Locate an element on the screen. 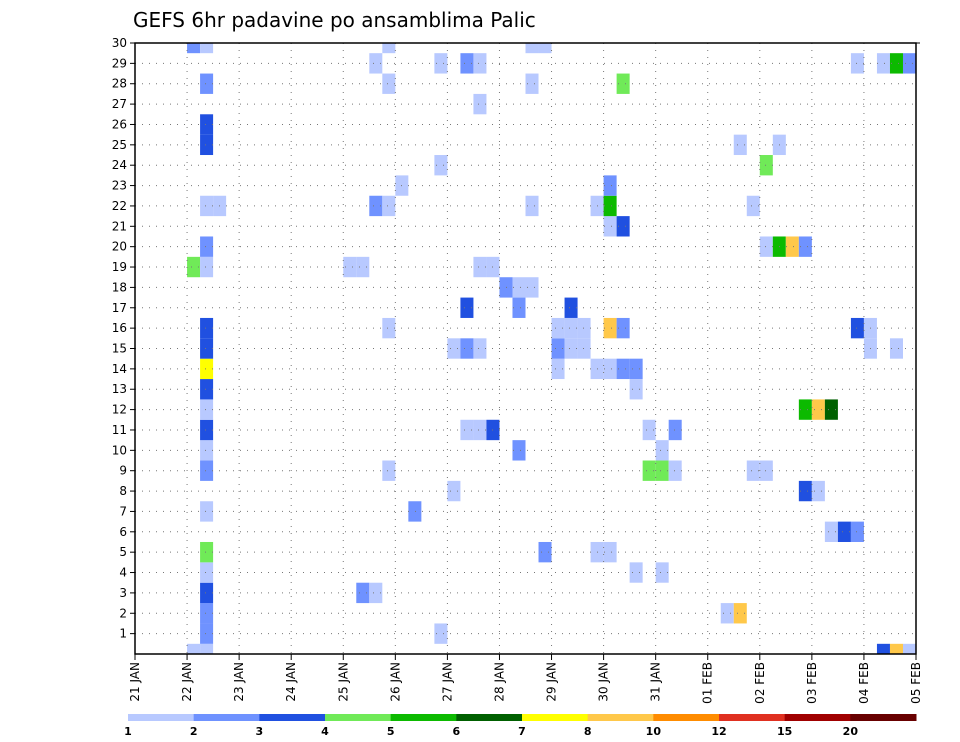 The image size is (960, 742). y-tick-label: 1 is located at coordinates (123, 634).